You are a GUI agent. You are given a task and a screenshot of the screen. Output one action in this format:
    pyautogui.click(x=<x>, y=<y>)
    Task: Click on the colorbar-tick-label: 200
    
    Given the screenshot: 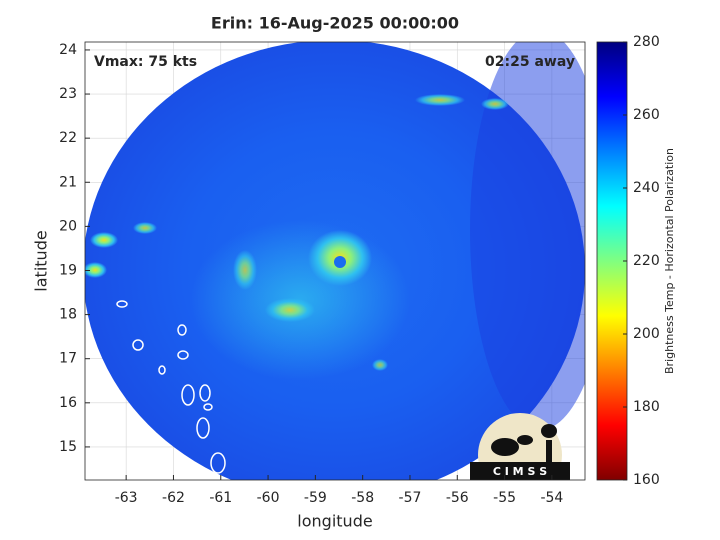 What is the action you would take?
    pyautogui.click(x=646, y=334)
    